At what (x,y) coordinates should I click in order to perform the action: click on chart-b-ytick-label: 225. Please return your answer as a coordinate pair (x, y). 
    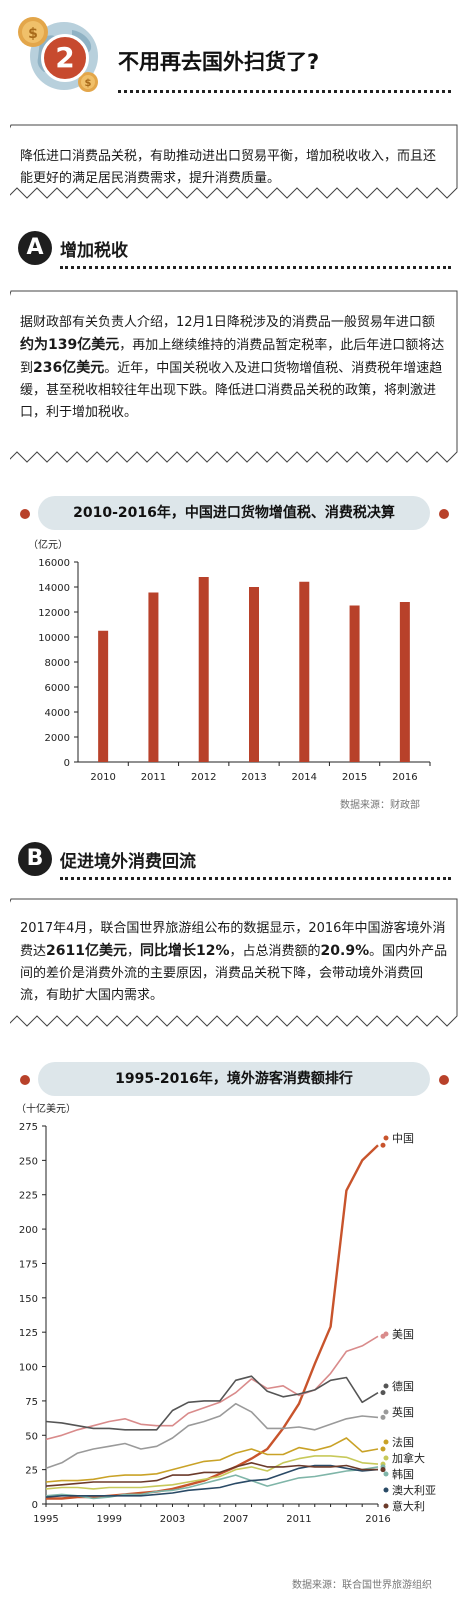
    Looking at the image, I should click on (28, 1196).